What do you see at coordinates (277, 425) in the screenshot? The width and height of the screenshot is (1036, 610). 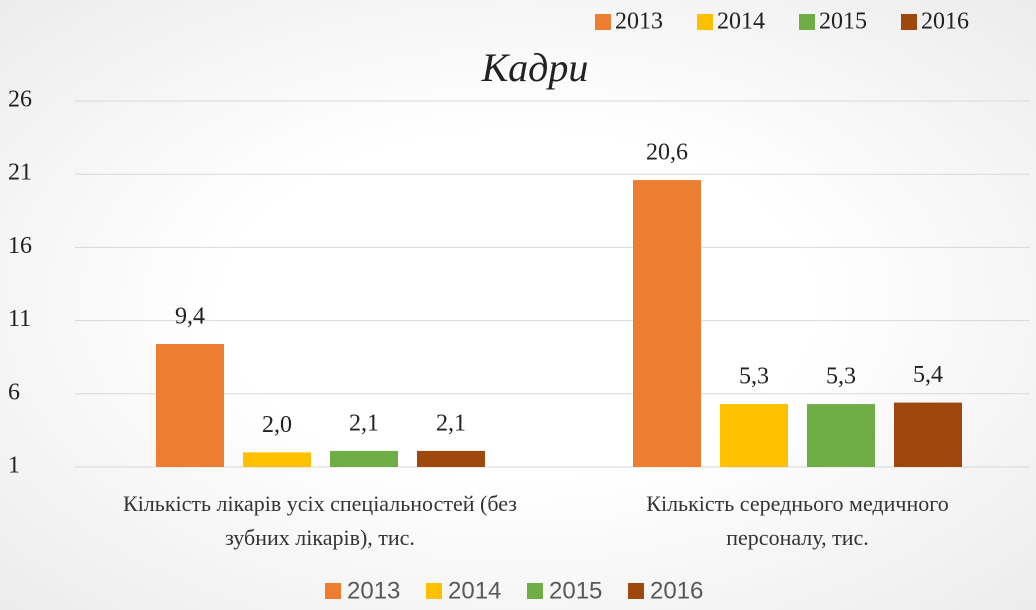 I see `data-label: 2,0` at bounding box center [277, 425].